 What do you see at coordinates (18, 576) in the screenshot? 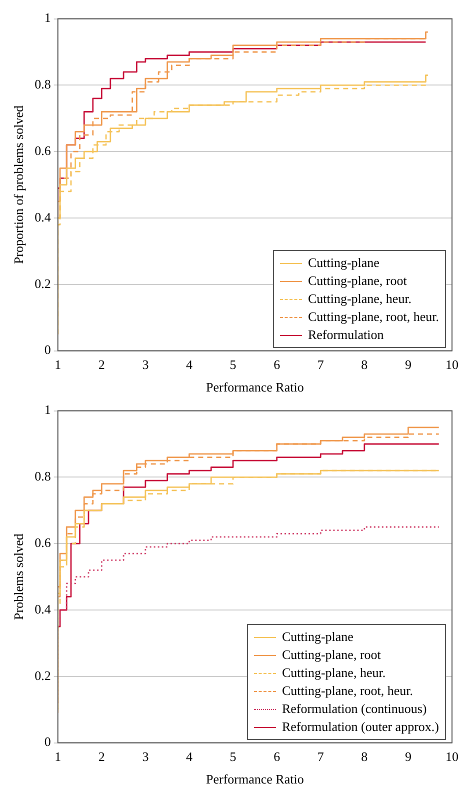
I see `y-axis-title: Problems solved` at bounding box center [18, 576].